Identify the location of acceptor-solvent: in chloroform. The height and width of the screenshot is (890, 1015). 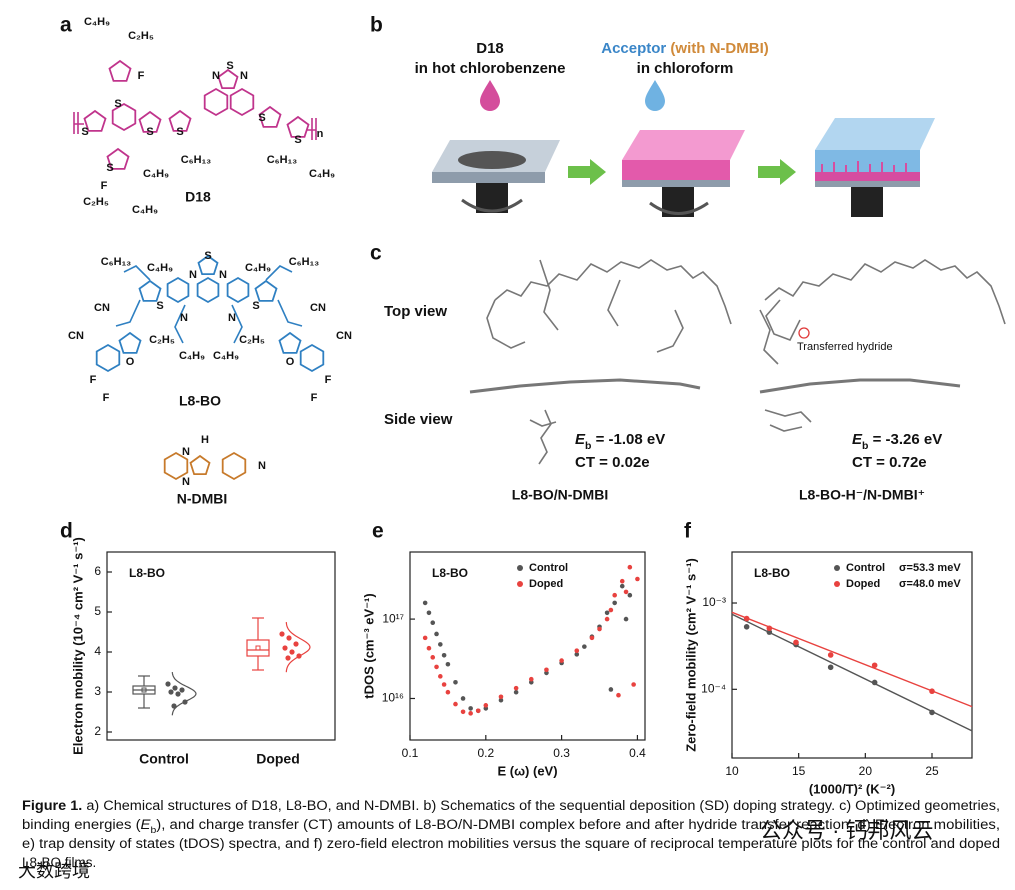
(685, 68).